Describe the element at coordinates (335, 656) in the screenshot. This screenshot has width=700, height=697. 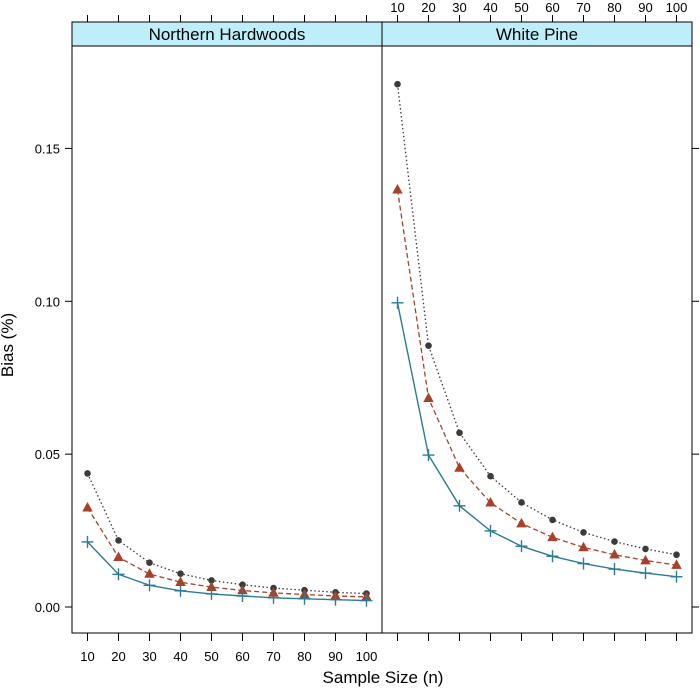
I see `x-tick-label: 90` at that location.